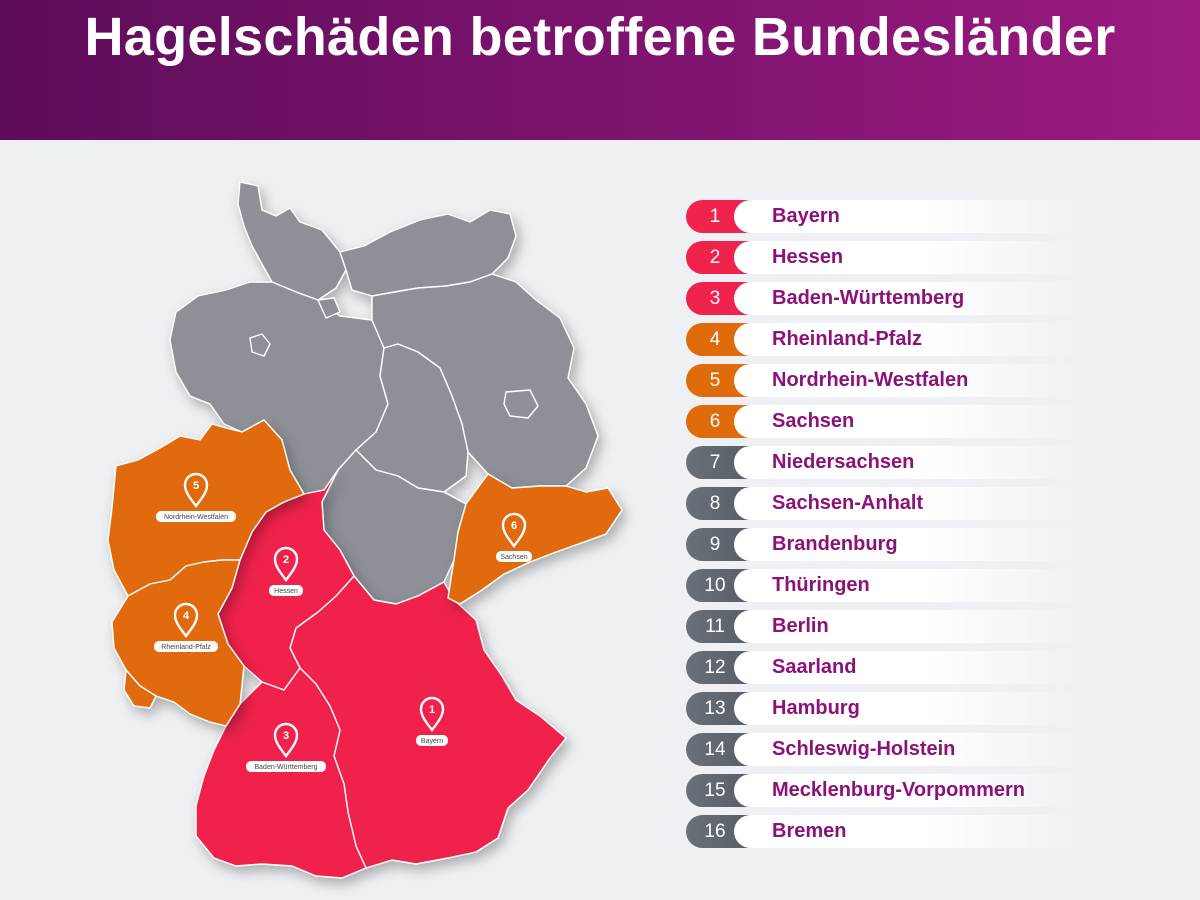 The height and width of the screenshot is (900, 1200). What do you see at coordinates (286, 571) in the screenshot?
I see `map-pin-hessen: 2 Hessen` at bounding box center [286, 571].